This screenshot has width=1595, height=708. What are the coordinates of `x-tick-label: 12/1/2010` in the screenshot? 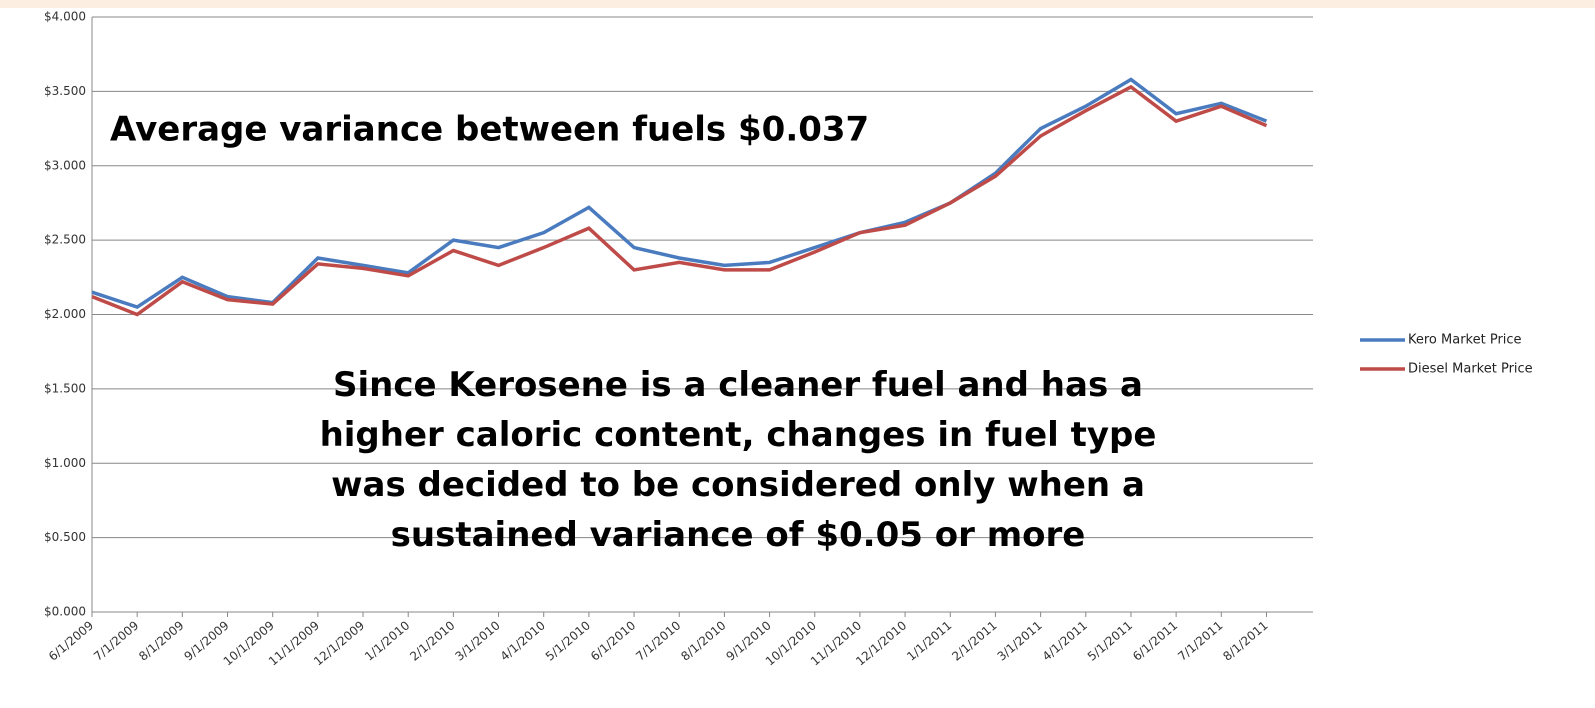 It's located at (881, 643).